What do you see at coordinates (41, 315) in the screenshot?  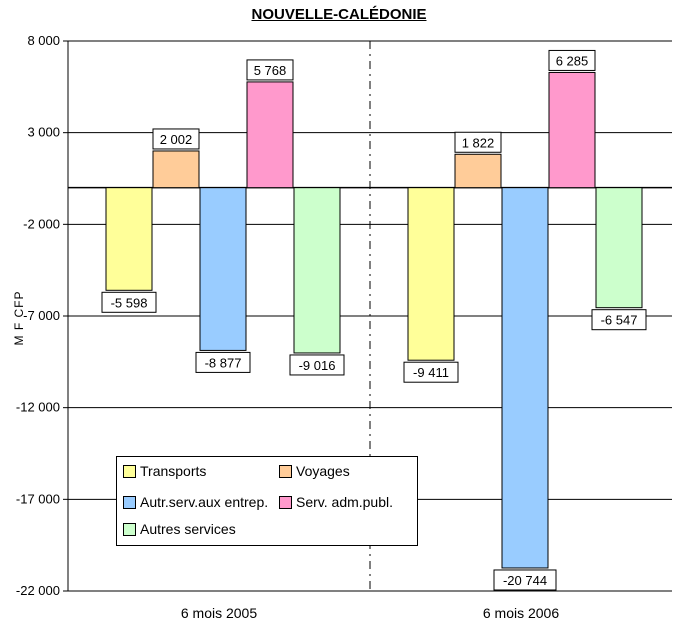 I see `y-tick-label: -7 000` at bounding box center [41, 315].